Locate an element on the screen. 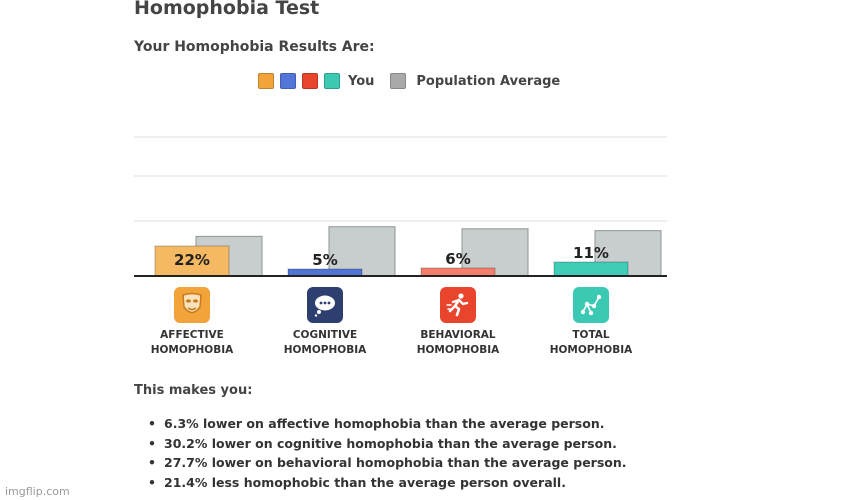 The image size is (858, 500). legend-population-label: Population Average is located at coordinates (488, 81).